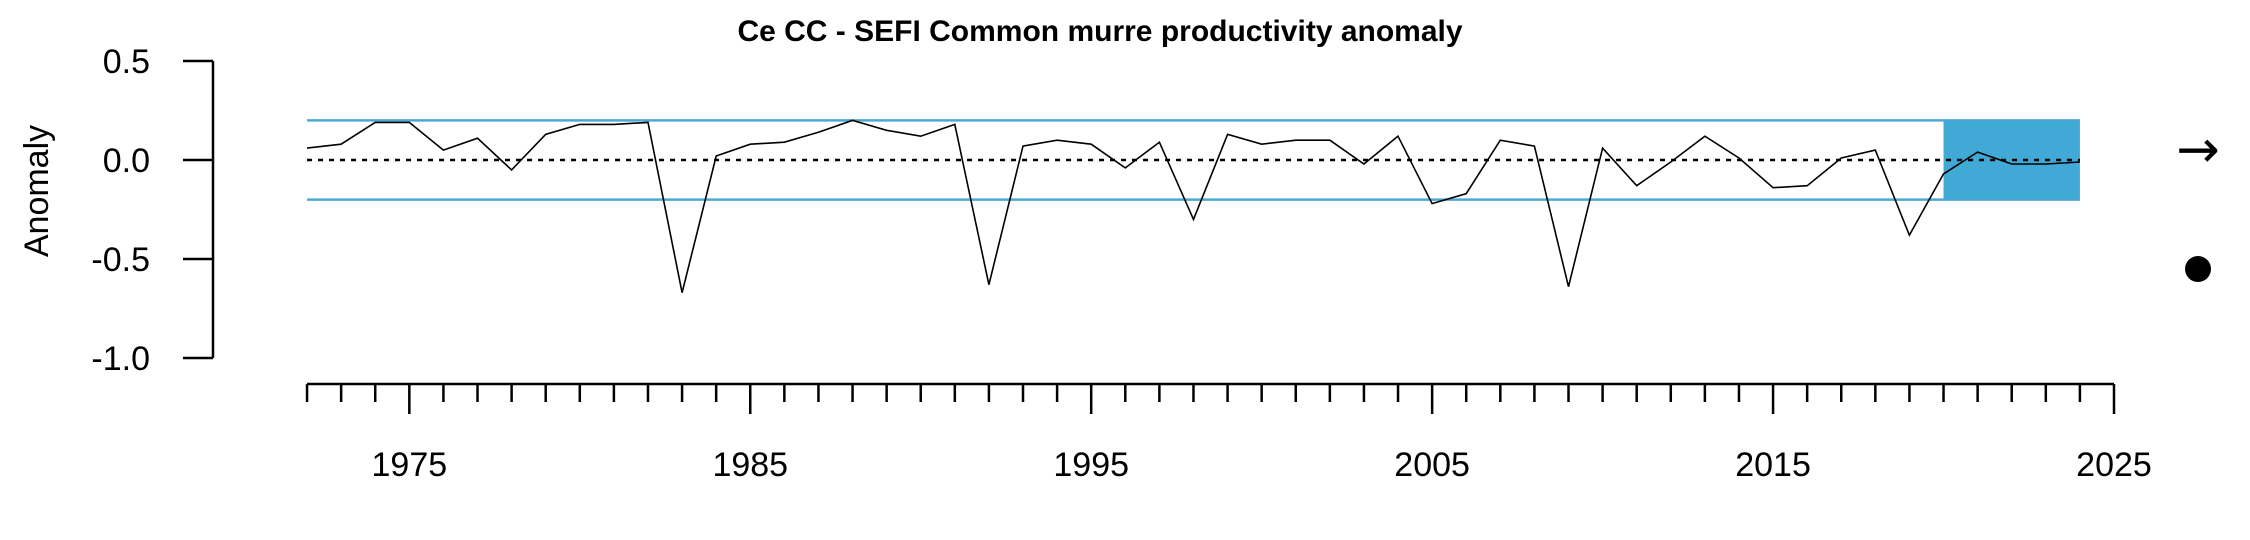 The height and width of the screenshot is (540, 2250). I want to click on right-arrow-icon: →, so click(2198, 150).